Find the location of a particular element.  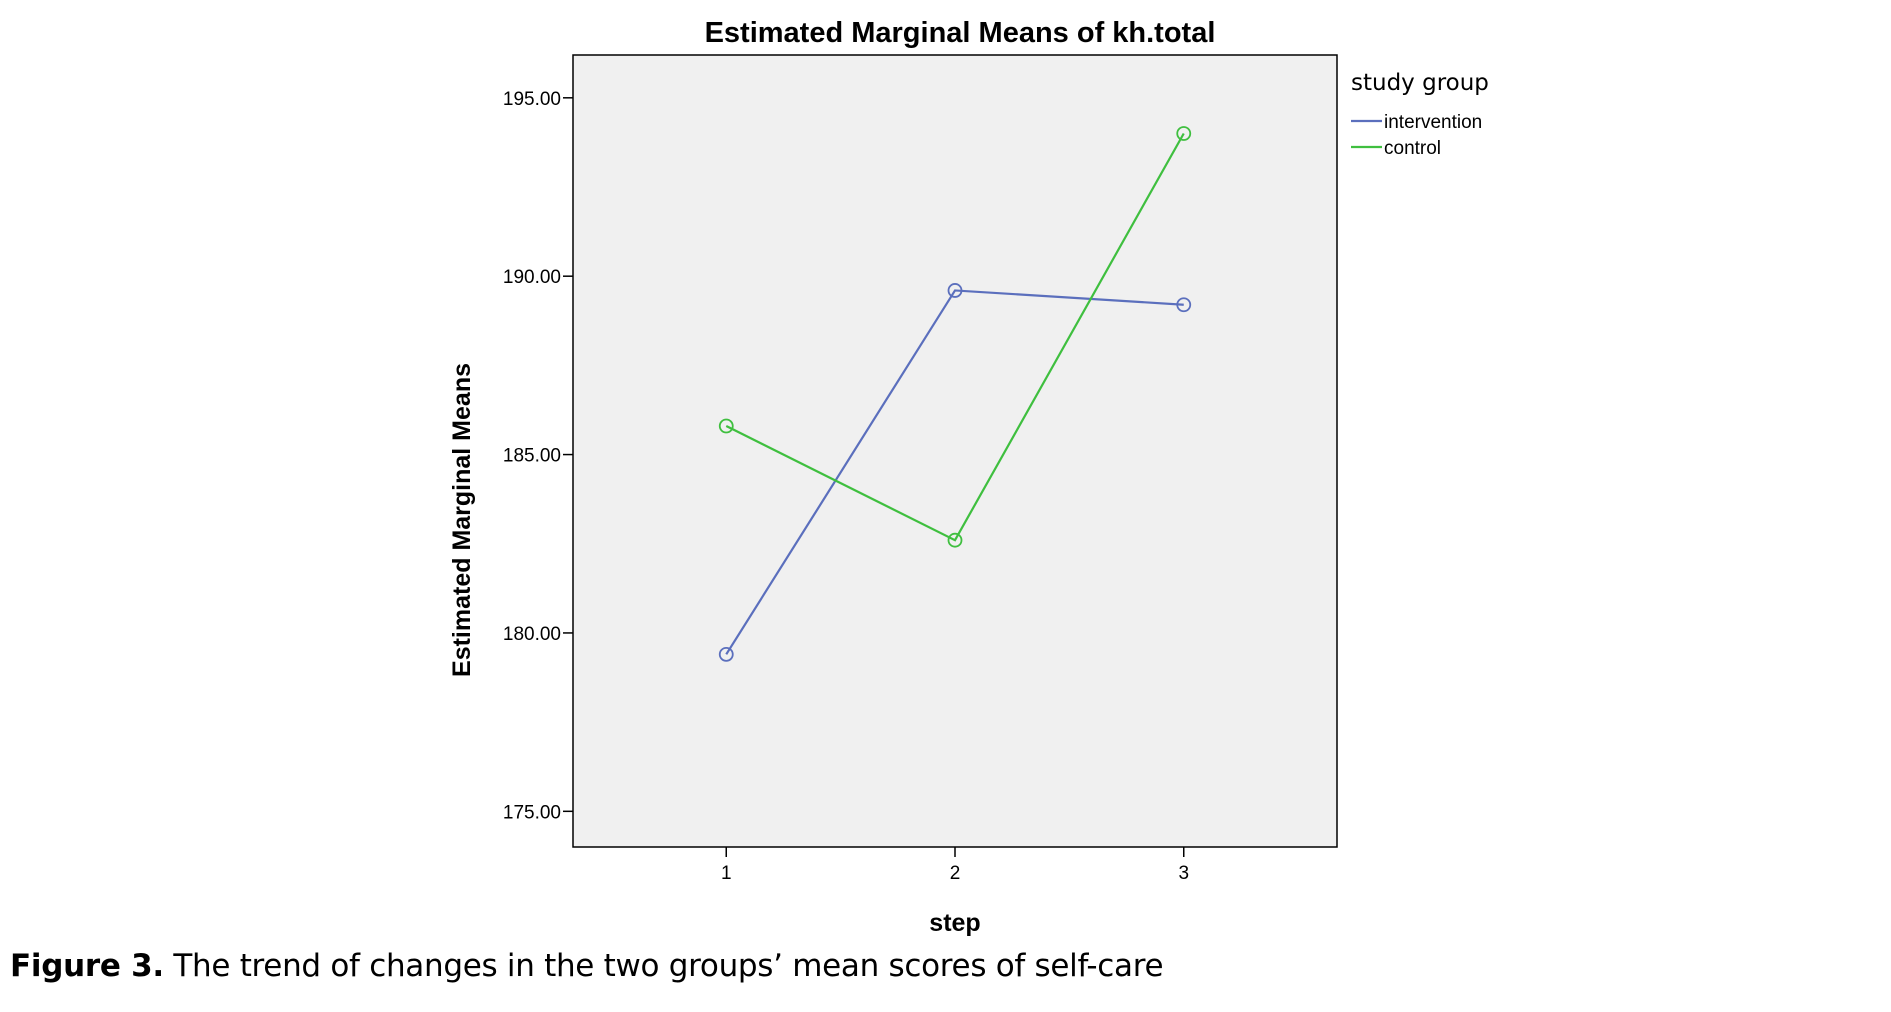

y-tick-label: 180.00 is located at coordinates (532, 634).